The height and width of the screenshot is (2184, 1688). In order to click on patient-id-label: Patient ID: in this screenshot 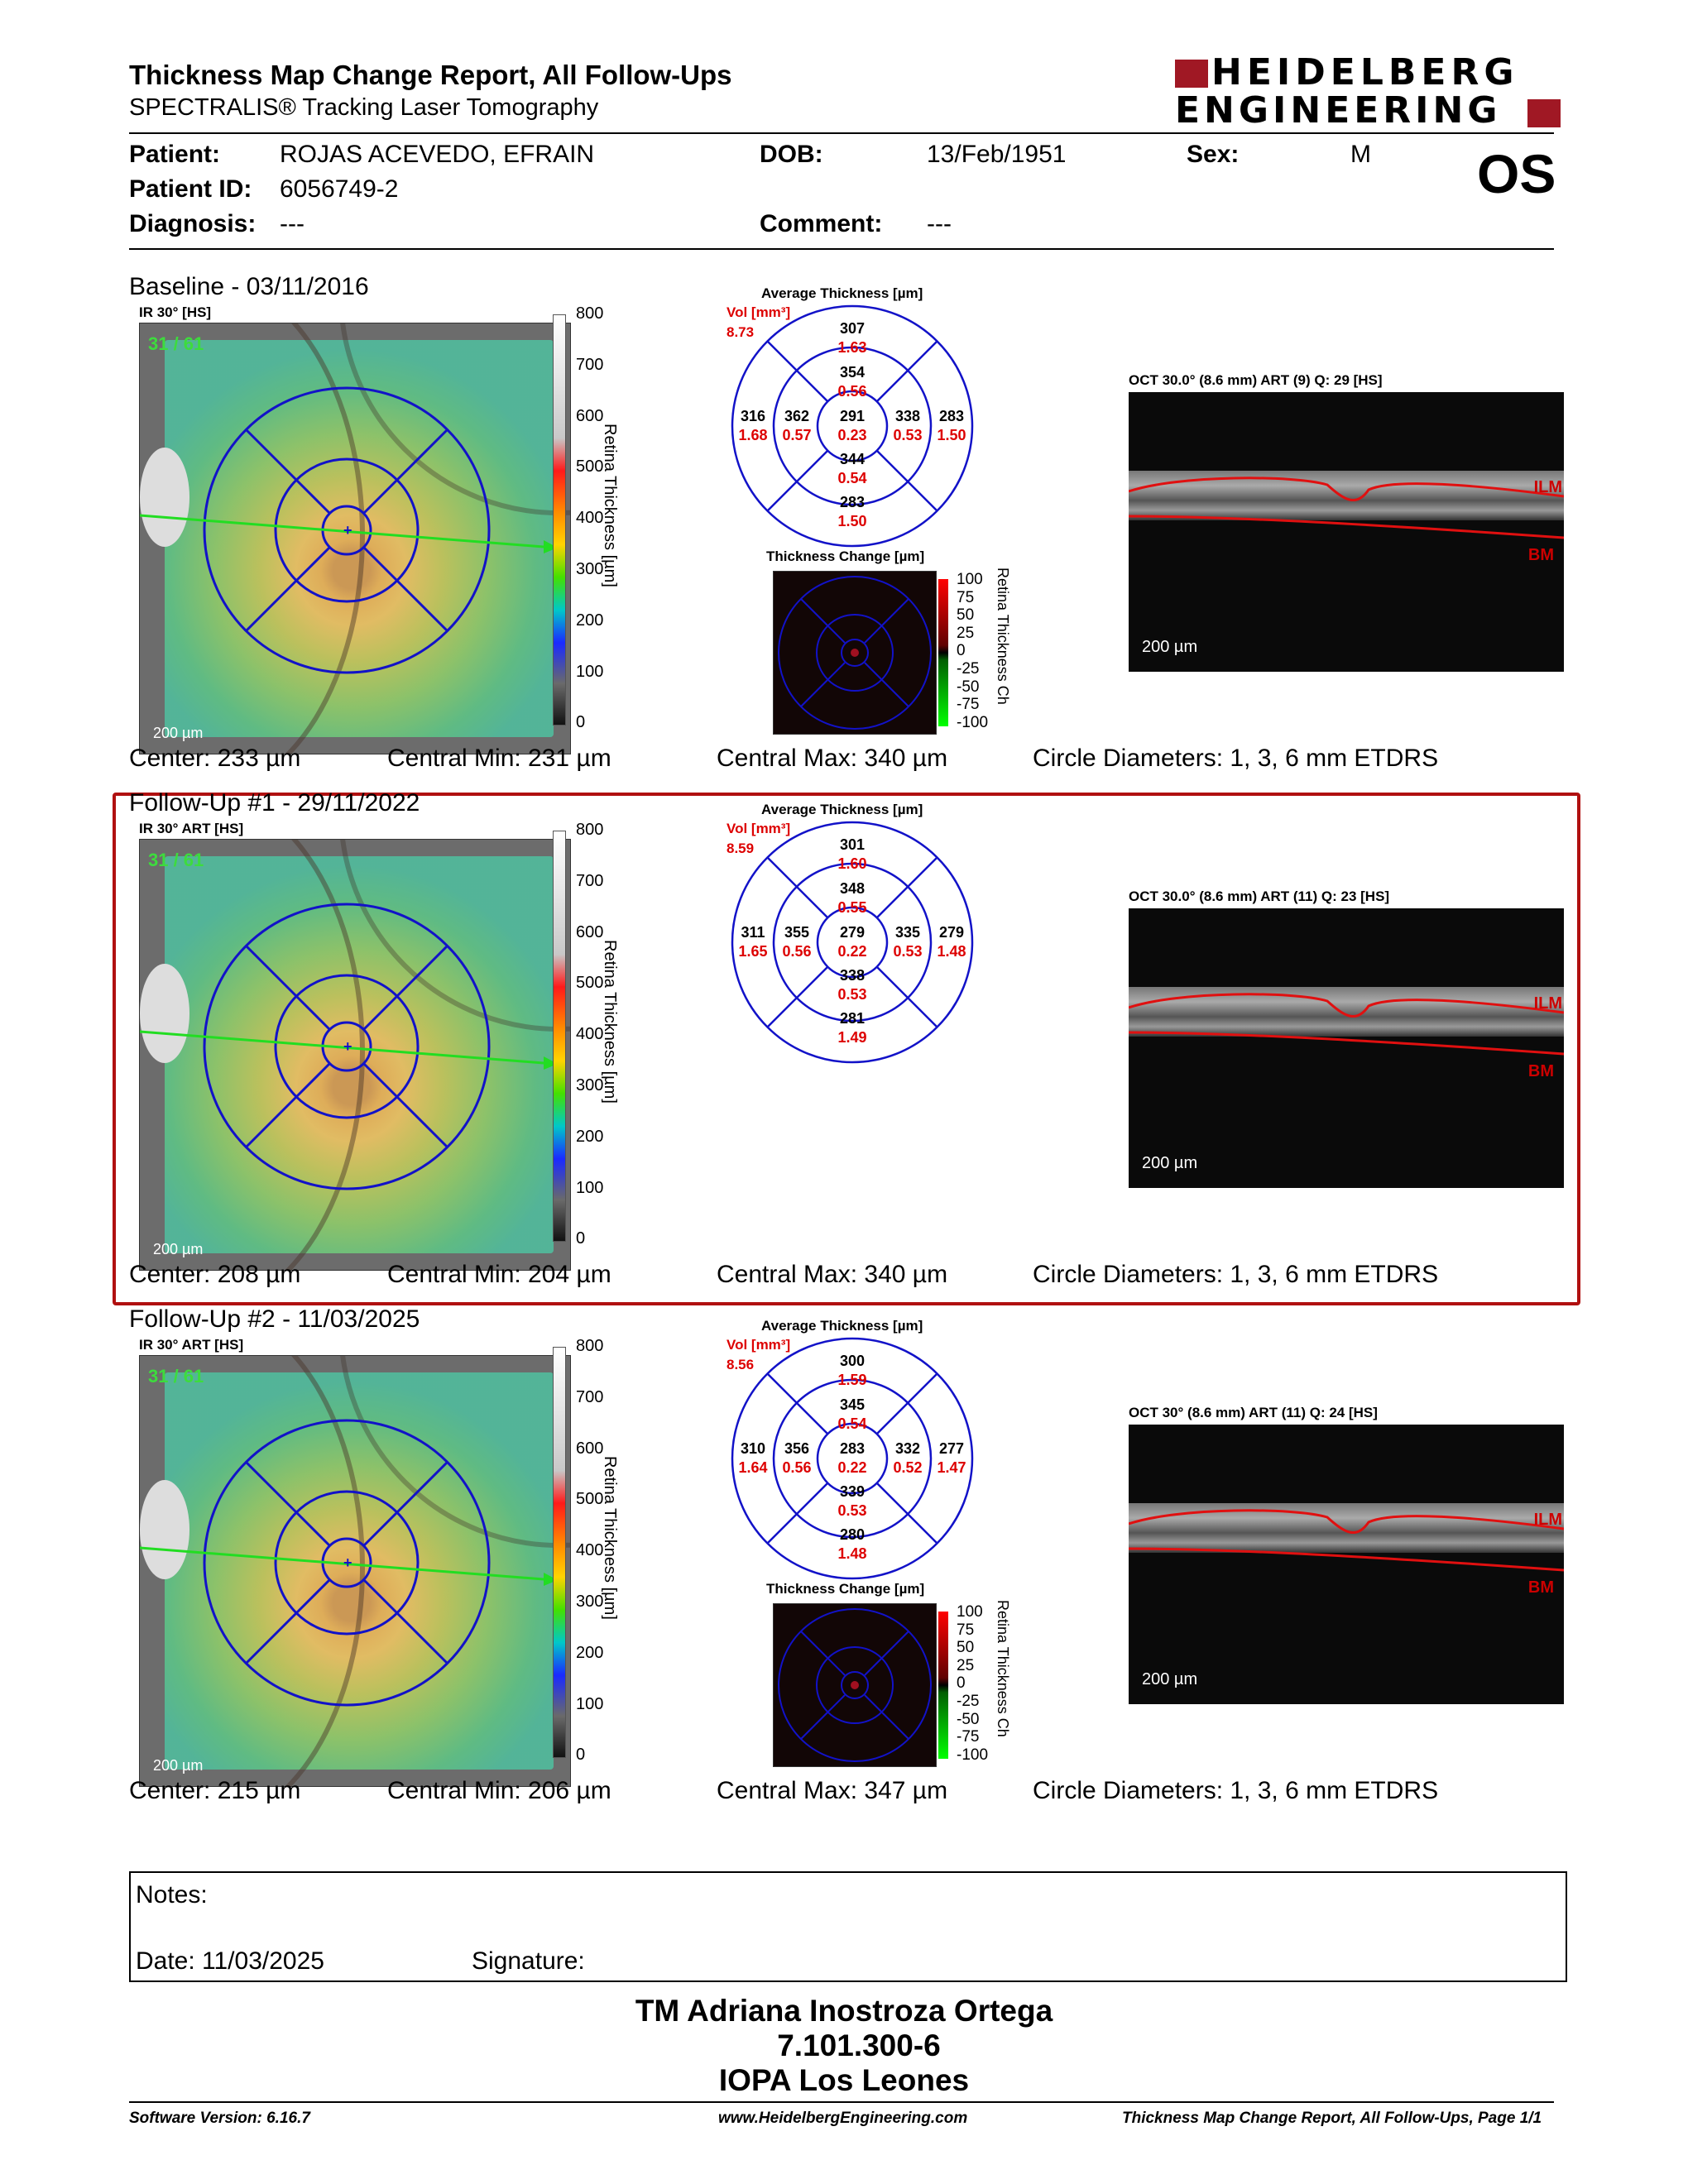, I will do `click(190, 189)`.